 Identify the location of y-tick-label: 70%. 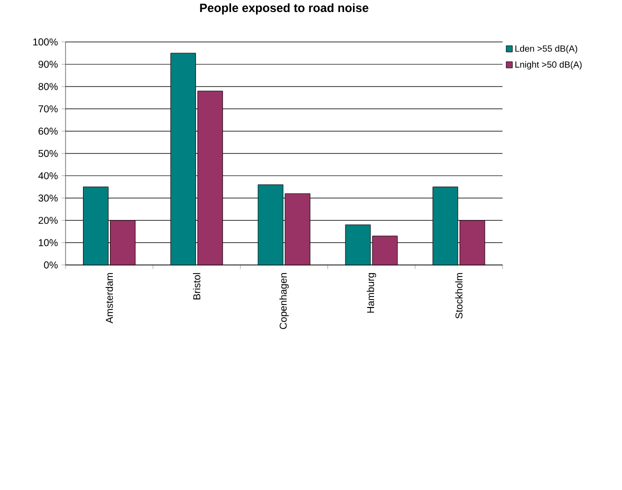
(48, 108).